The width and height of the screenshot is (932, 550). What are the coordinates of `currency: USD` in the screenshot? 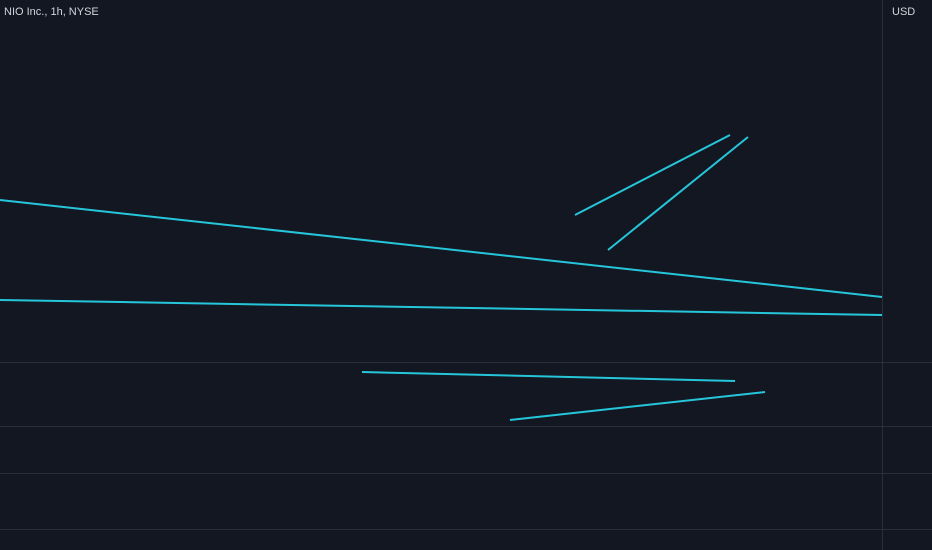 It's located at (903, 12).